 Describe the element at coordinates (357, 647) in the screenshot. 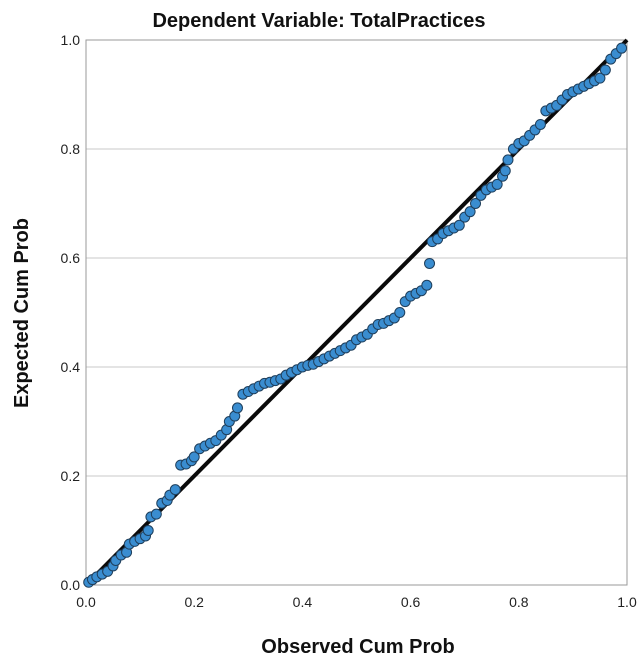

I see `x-axis-label: Observed Cum Prob` at that location.